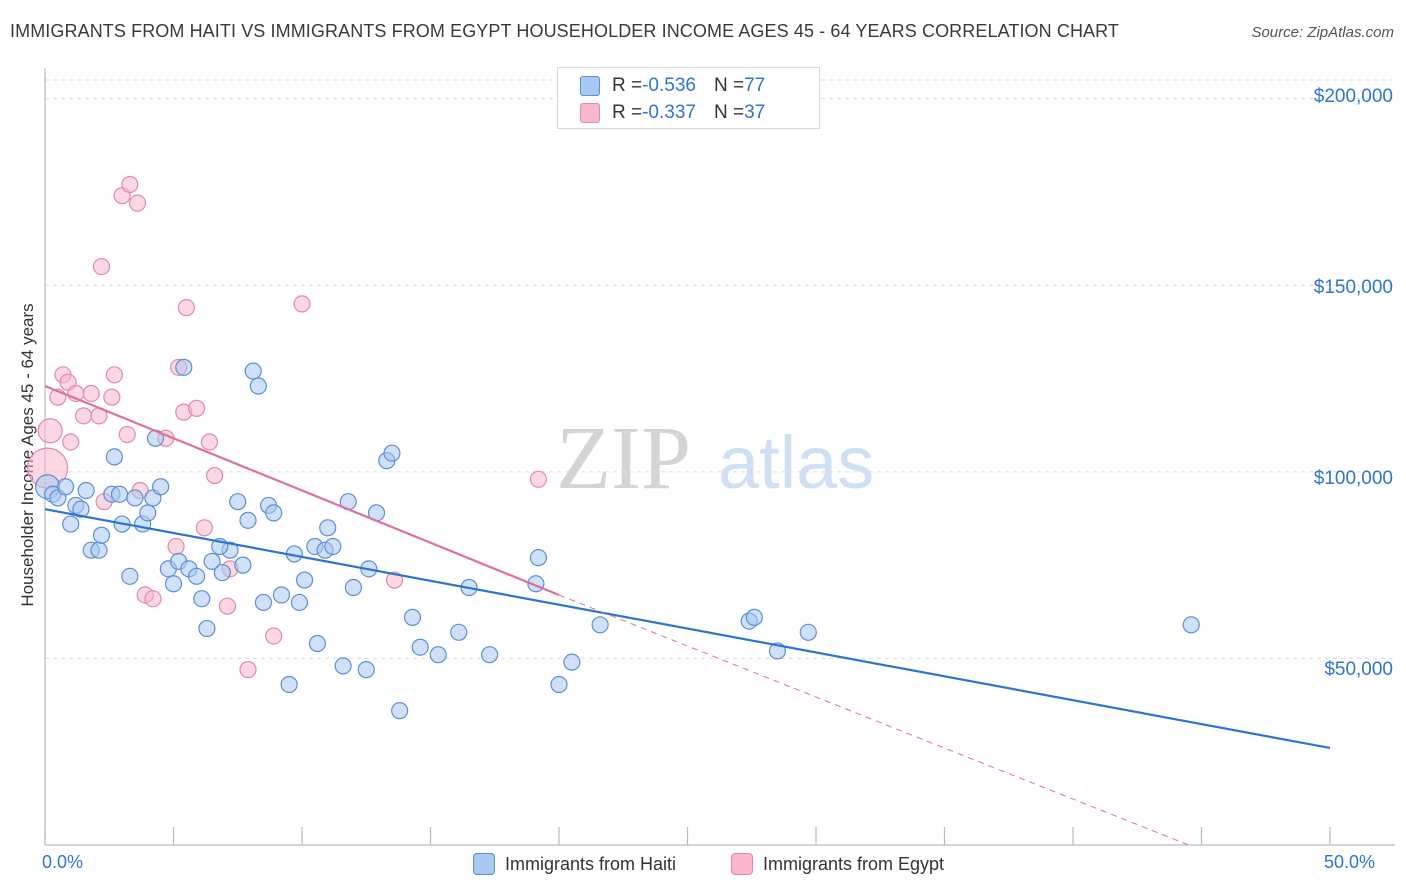  Describe the element at coordinates (63, 862) in the screenshot. I see `x-tick-min: 0.0%` at that location.